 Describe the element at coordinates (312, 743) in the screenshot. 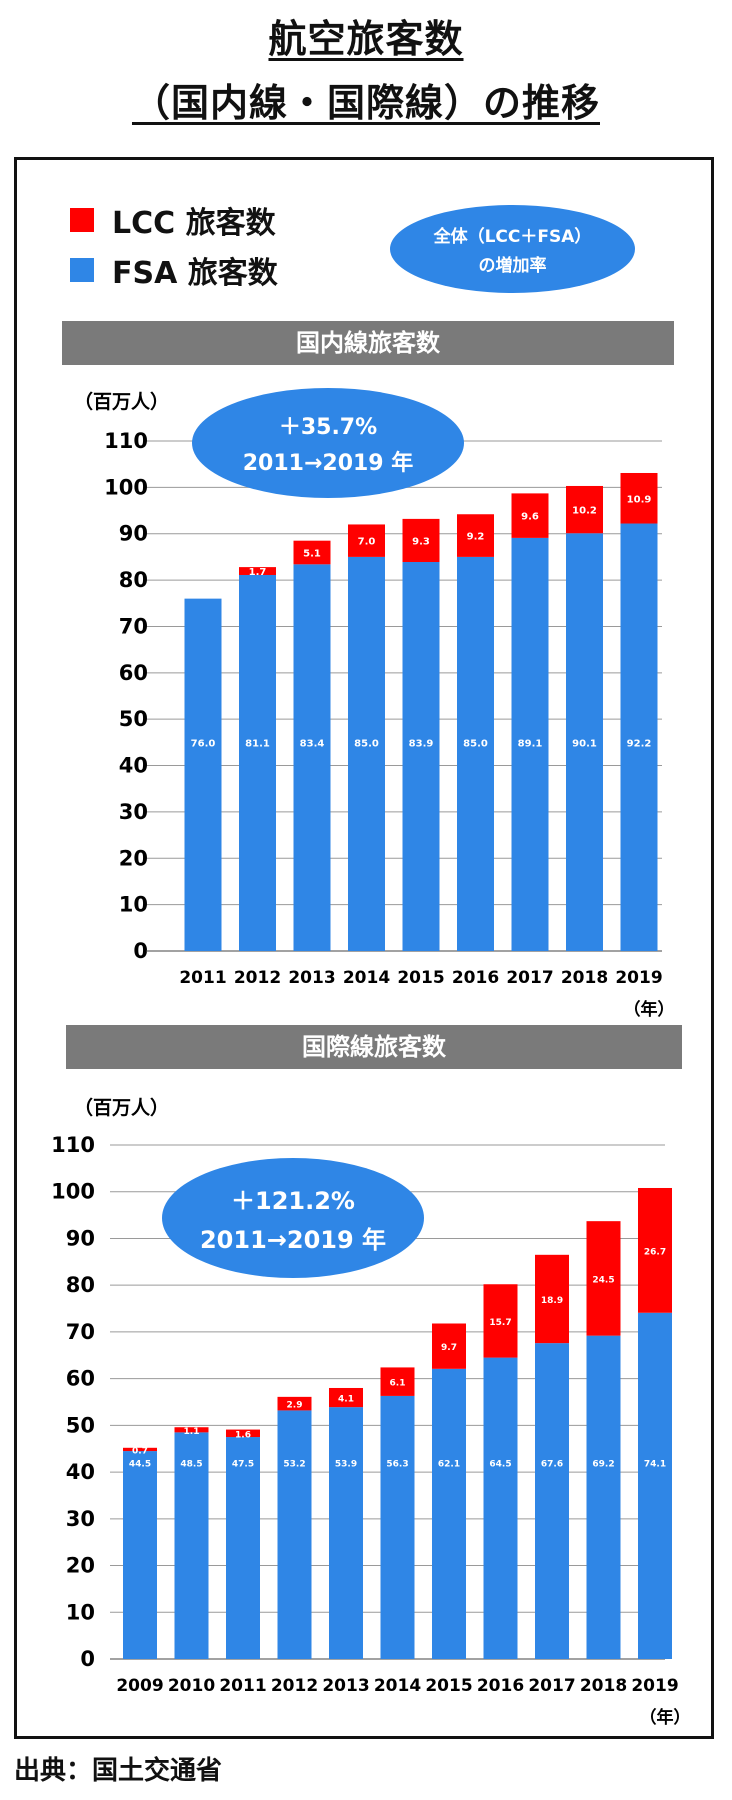

I see `fsa-value-label: 83.4` at that location.